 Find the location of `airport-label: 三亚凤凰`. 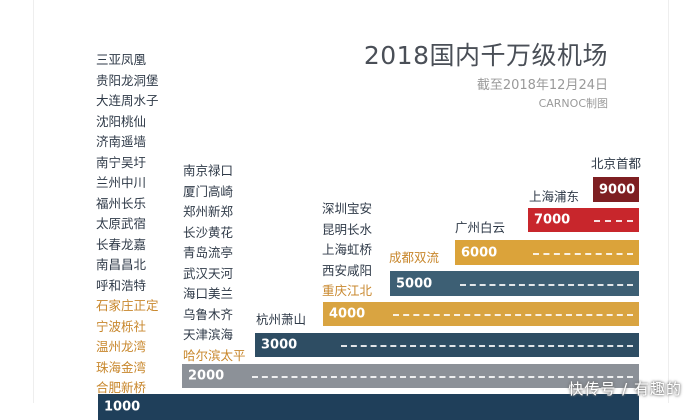

airport-label: 三亚凤凰 is located at coordinates (121, 59).